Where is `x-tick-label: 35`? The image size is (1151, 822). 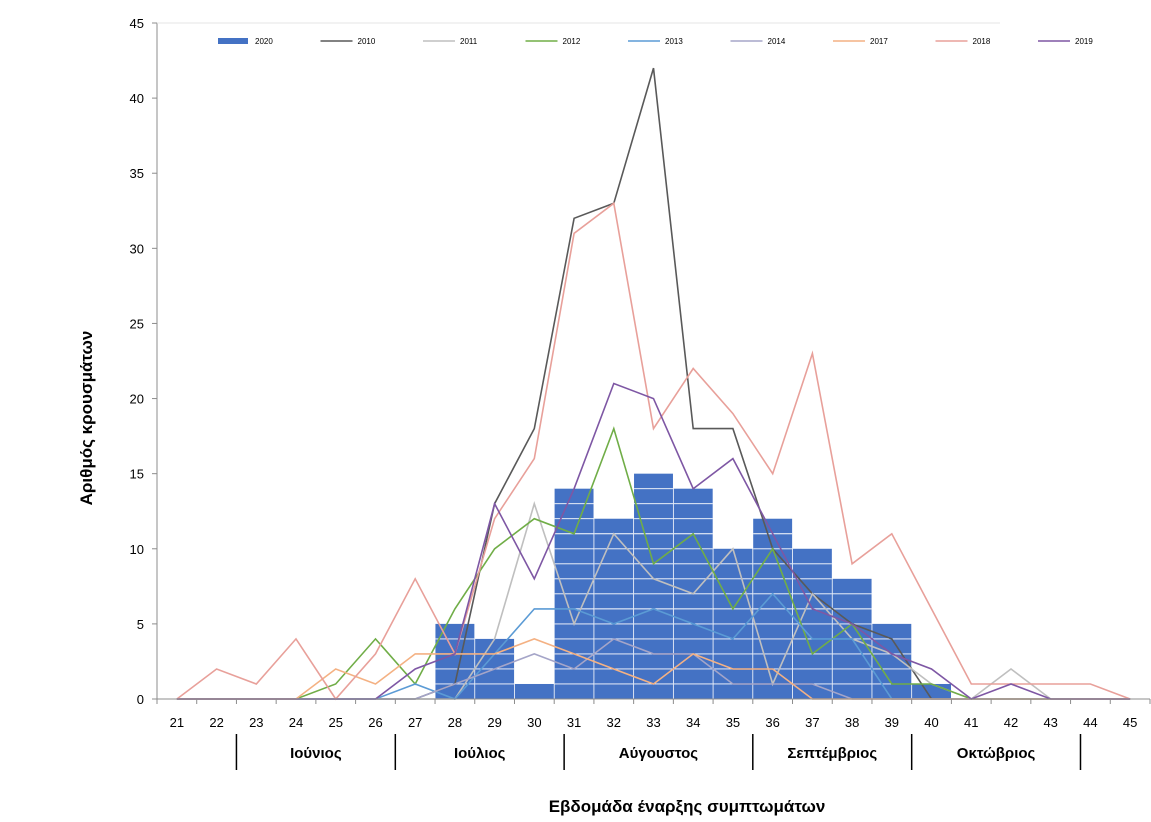 x-tick-label: 35 is located at coordinates (733, 722).